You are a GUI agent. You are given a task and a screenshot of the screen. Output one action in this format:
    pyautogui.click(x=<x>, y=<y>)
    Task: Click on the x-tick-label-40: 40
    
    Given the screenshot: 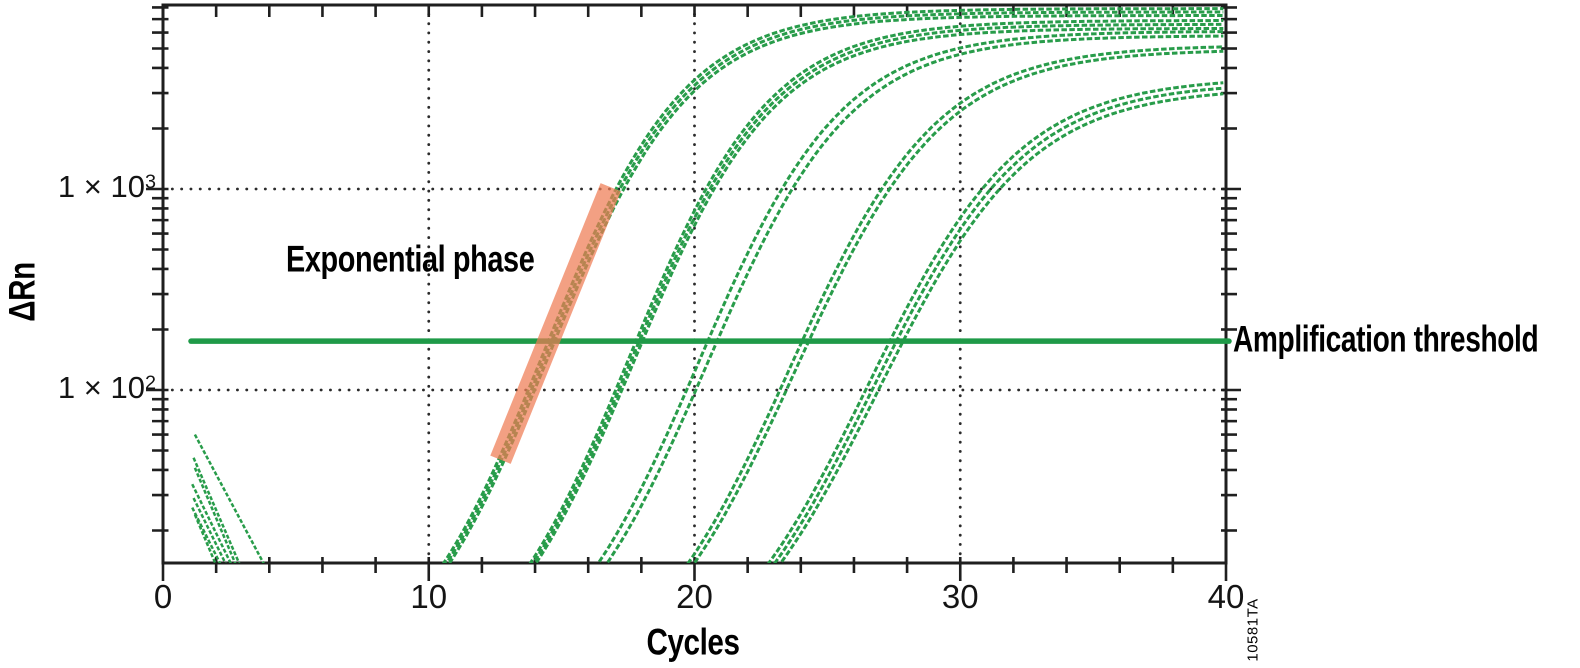 What is the action you would take?
    pyautogui.click(x=1226, y=596)
    